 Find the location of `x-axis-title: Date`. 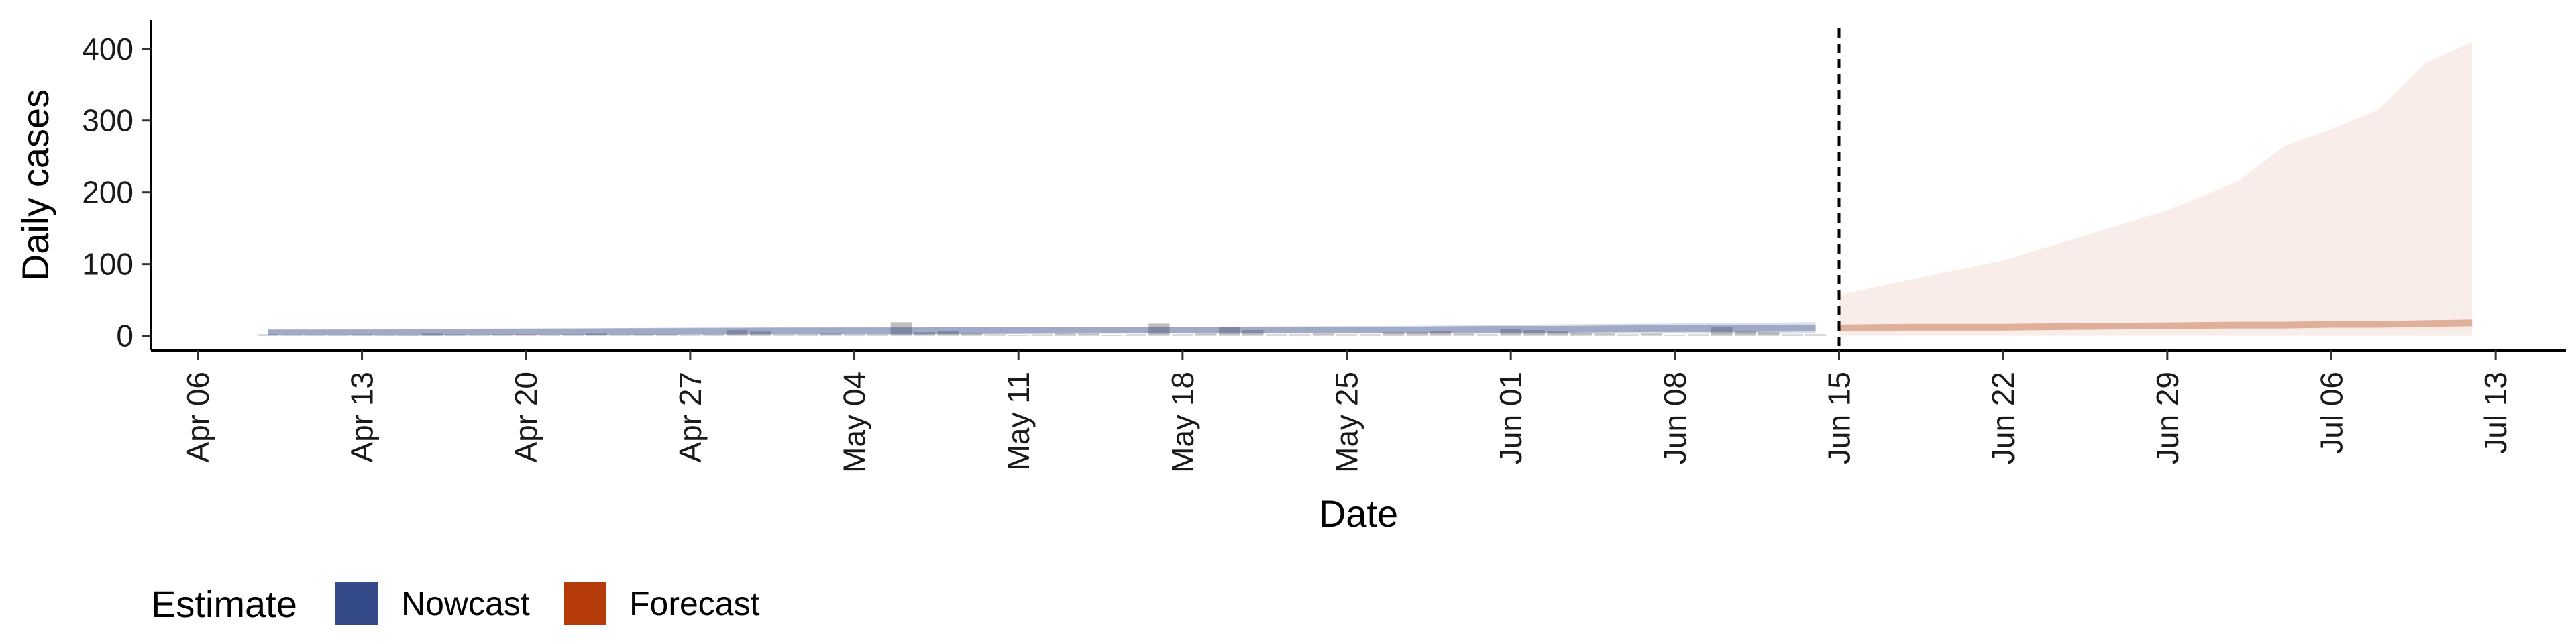

x-axis-title: Date is located at coordinates (1358, 513).